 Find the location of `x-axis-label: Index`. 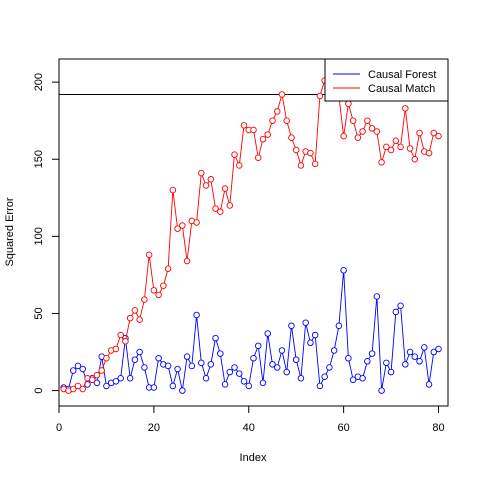

x-axis-label: Index is located at coordinates (253, 458).